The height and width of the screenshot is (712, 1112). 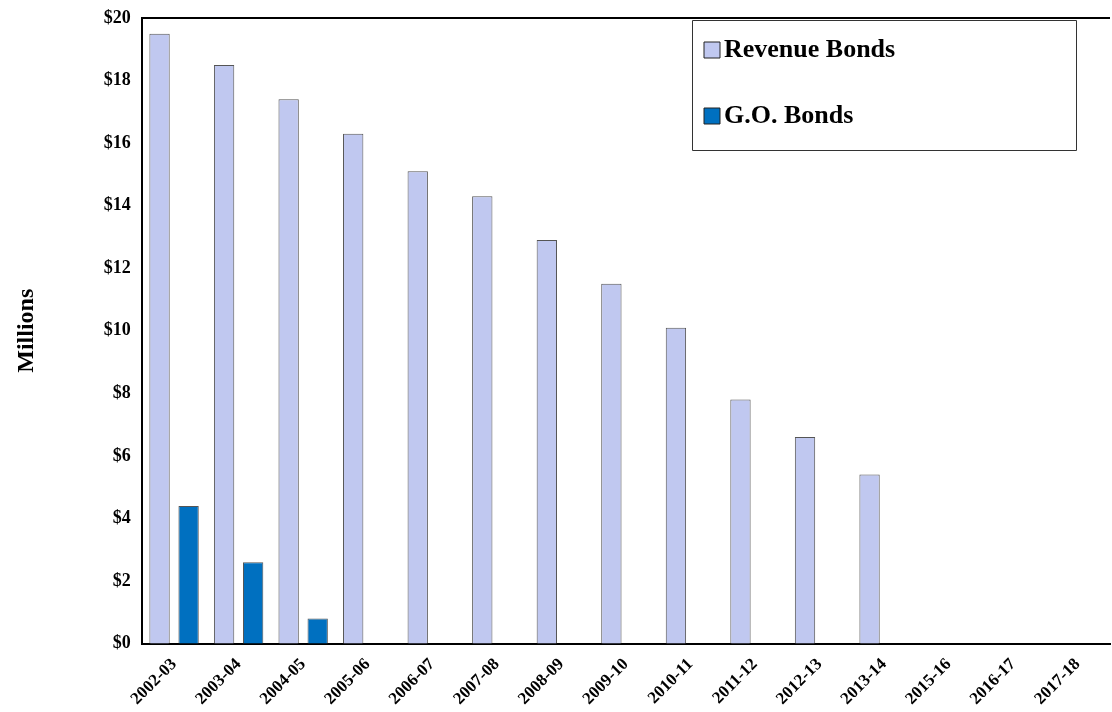 I want to click on y-tick-label: $16, so click(x=117, y=141).